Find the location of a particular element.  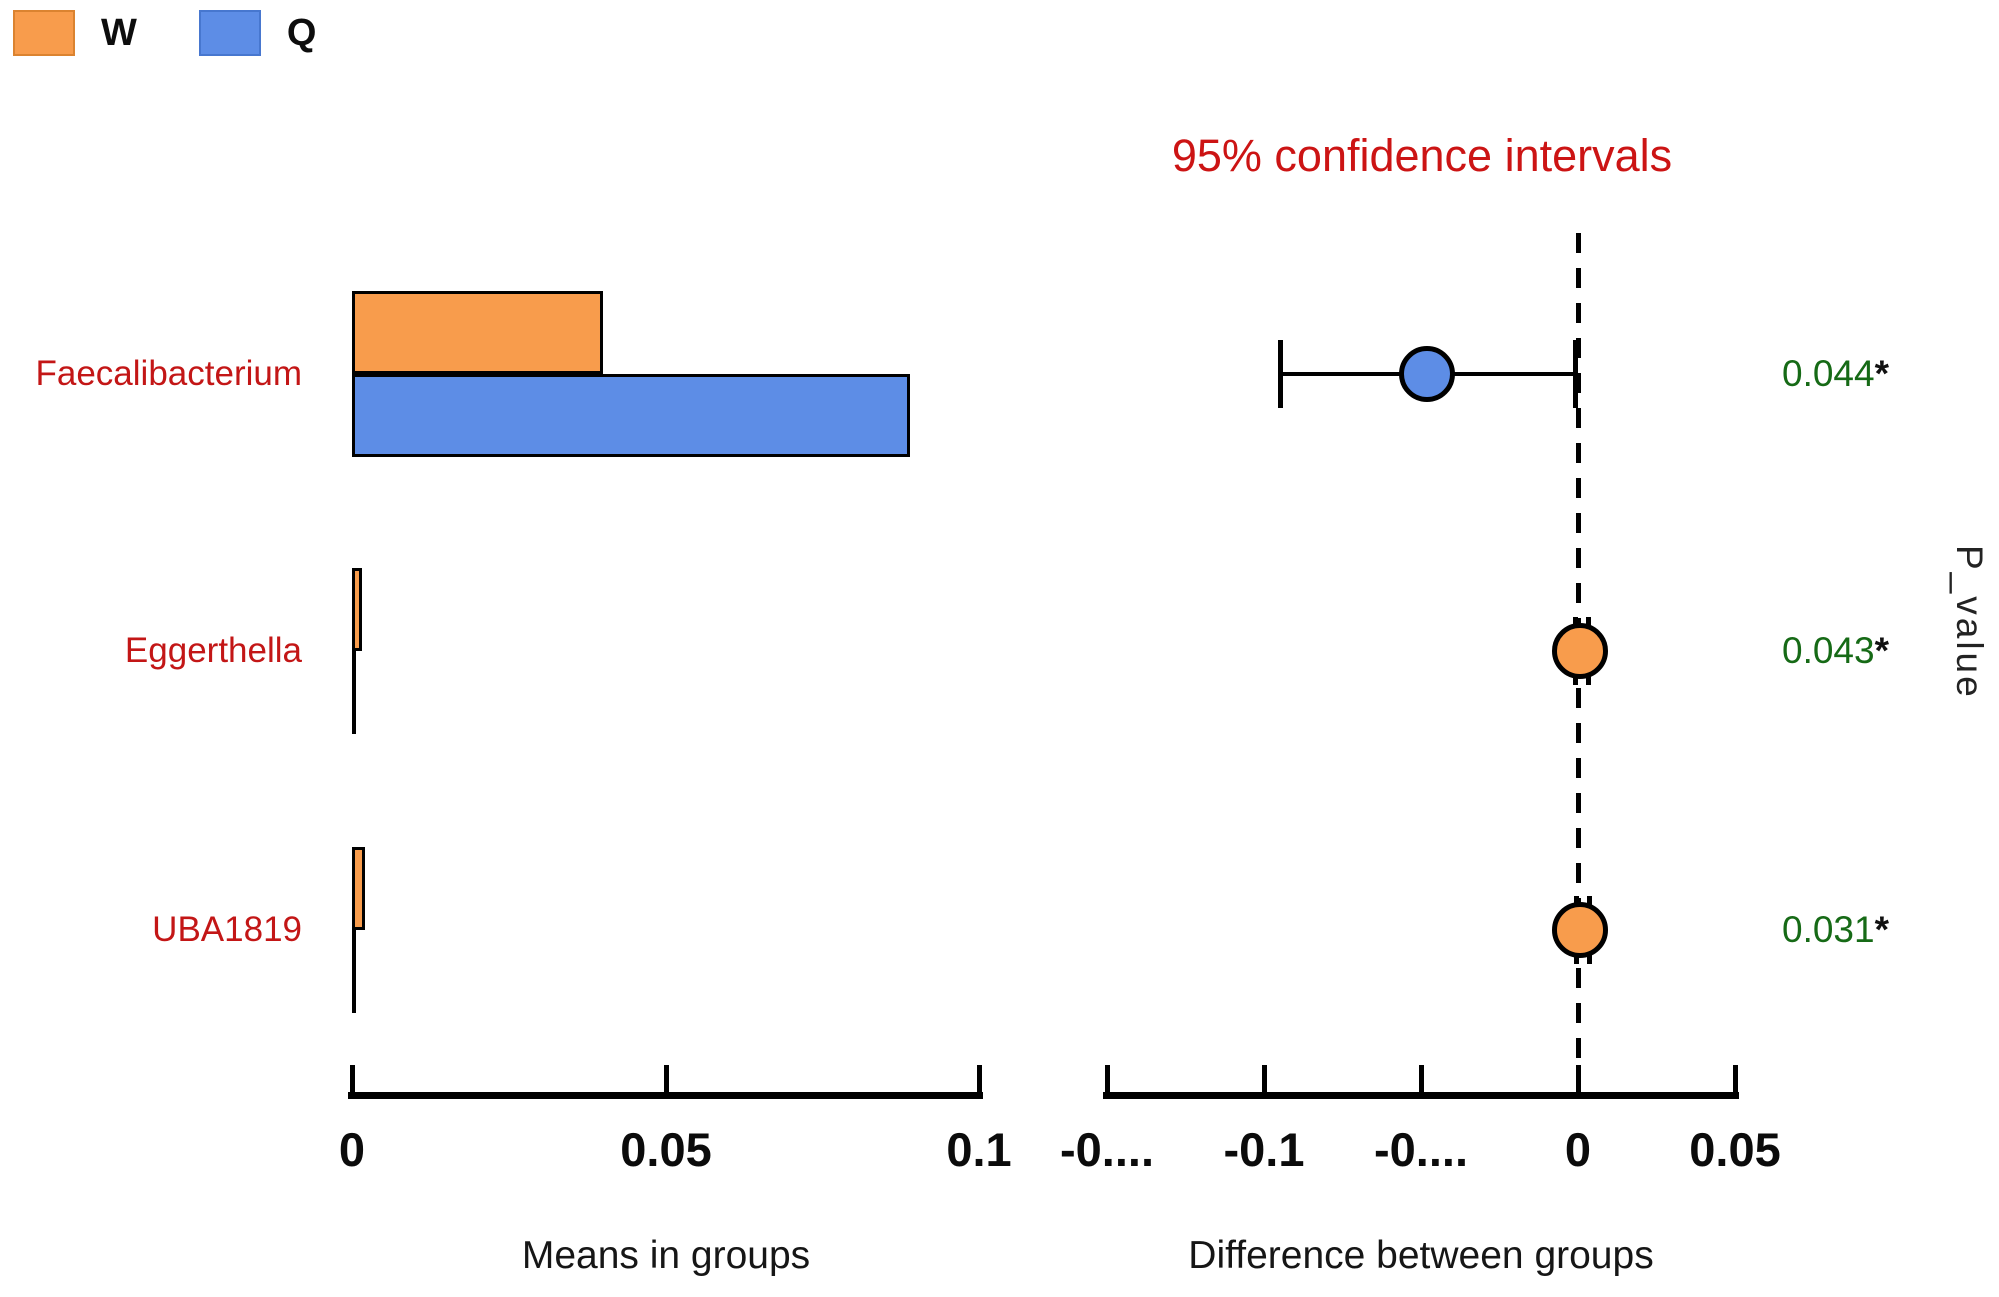

ci-cap-high is located at coordinates (1575, 374).